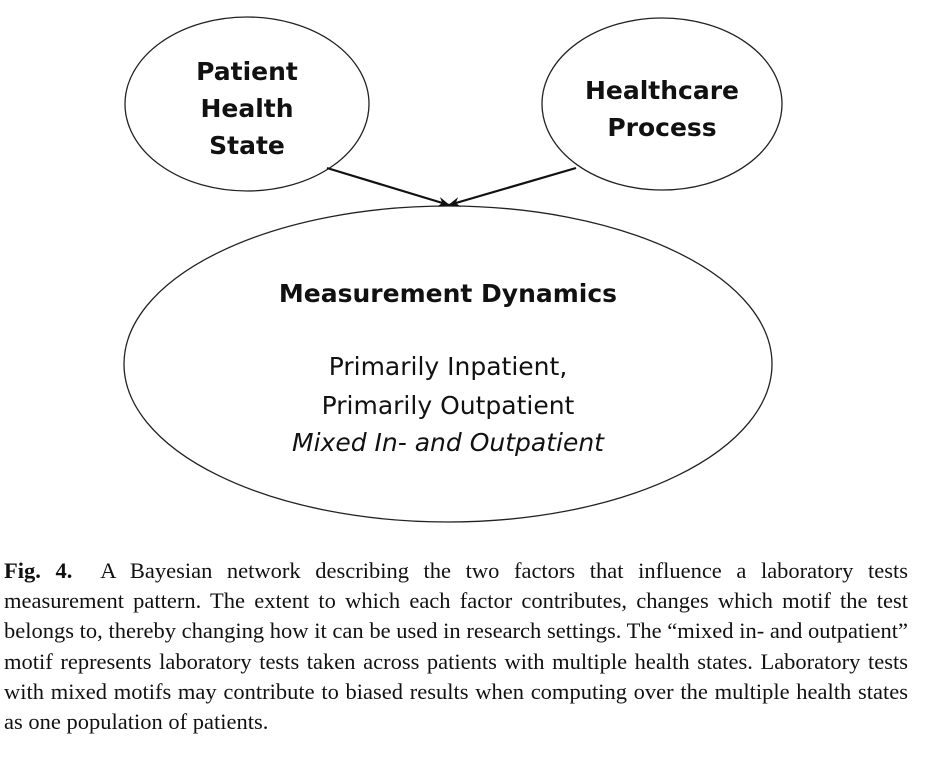 This screenshot has height=768, width=928. What do you see at coordinates (661, 127) in the screenshot?
I see `node-healthcare-process-label-2: Process` at bounding box center [661, 127].